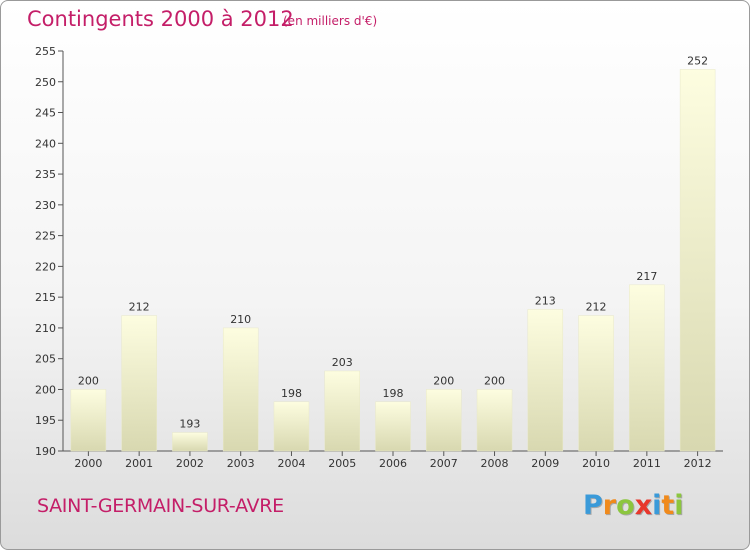 This screenshot has height=550, width=750. What do you see at coordinates (45, 420) in the screenshot?
I see `y-tick-label: 195` at bounding box center [45, 420].